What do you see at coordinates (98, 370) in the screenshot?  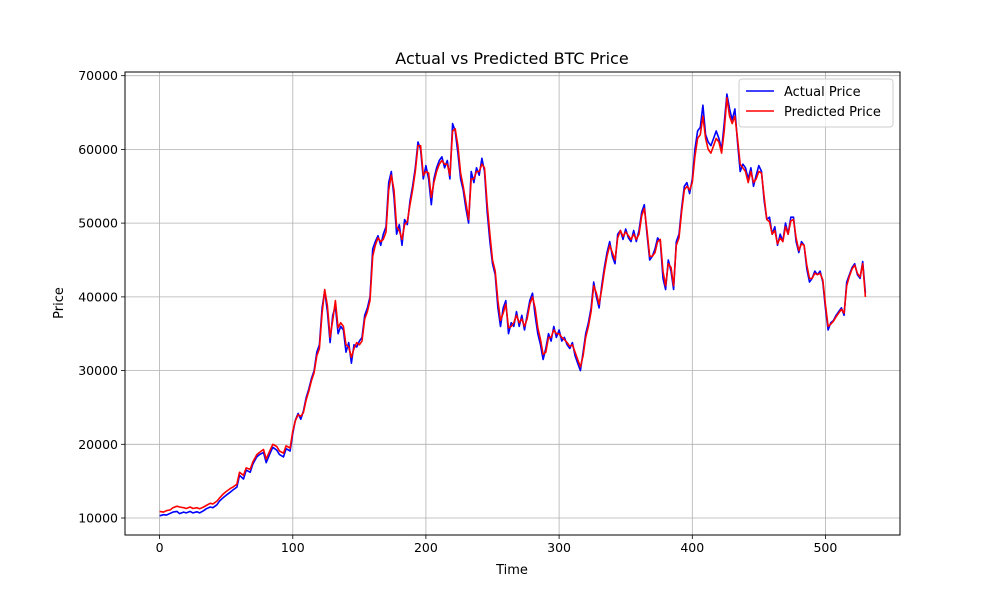 I see `y-tick-label: 30000` at bounding box center [98, 370].